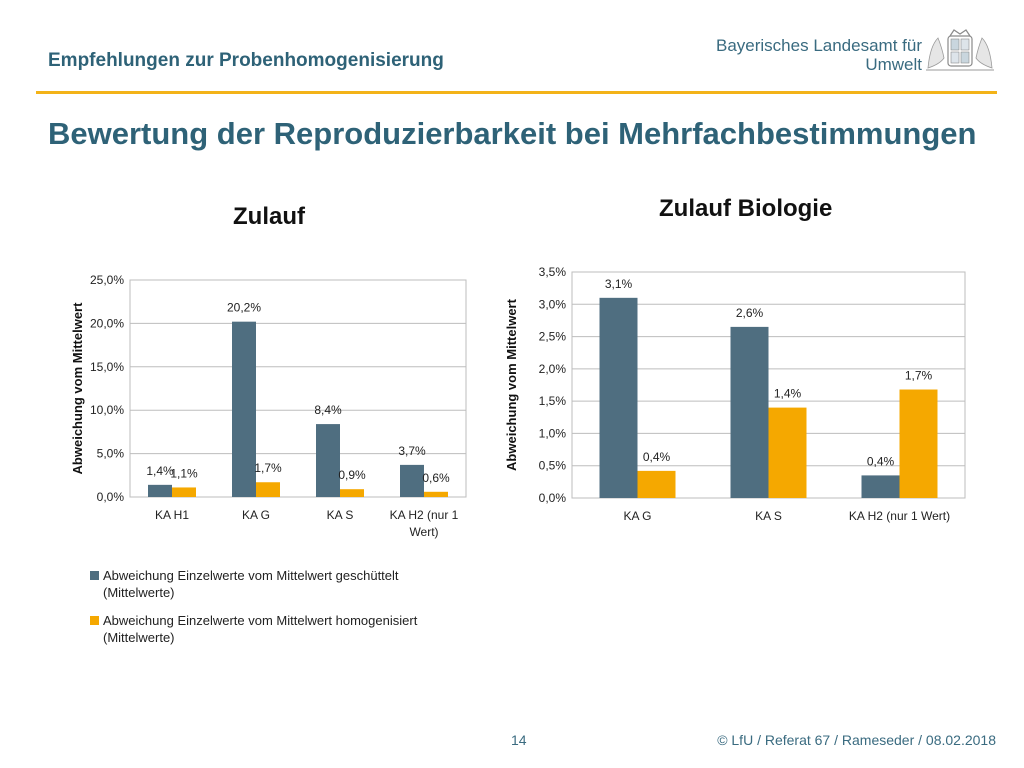  I want to click on chart-0-data-label: 0,9%, so click(352, 475).